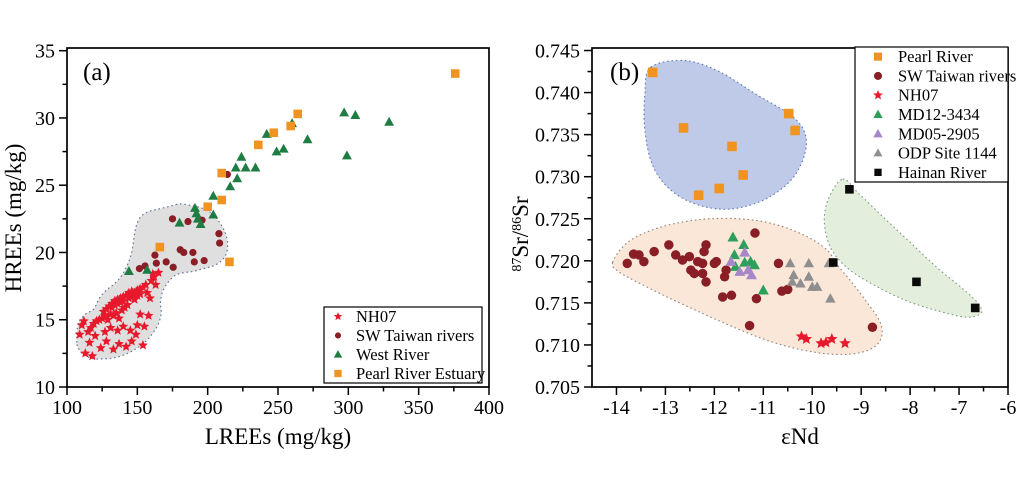  Describe the element at coordinates (557, 136) in the screenshot. I see `y-tick-label: 0.735` at that location.